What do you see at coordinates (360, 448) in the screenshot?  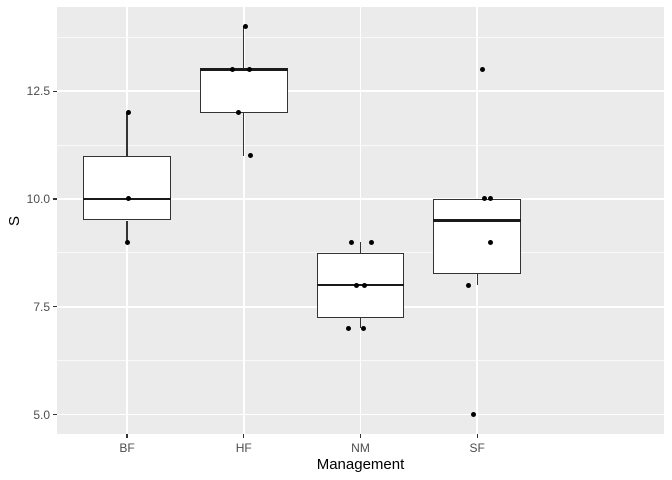 I see `x-tick-label-NM: NM` at bounding box center [360, 448].